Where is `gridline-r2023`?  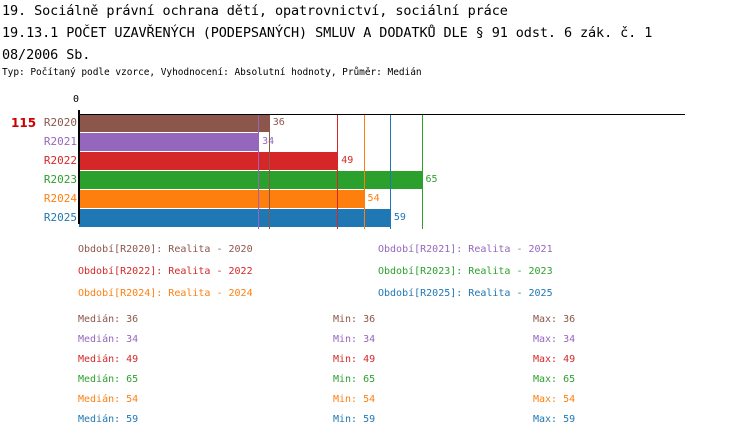
gridline-r2023 is located at coordinates (422, 171).